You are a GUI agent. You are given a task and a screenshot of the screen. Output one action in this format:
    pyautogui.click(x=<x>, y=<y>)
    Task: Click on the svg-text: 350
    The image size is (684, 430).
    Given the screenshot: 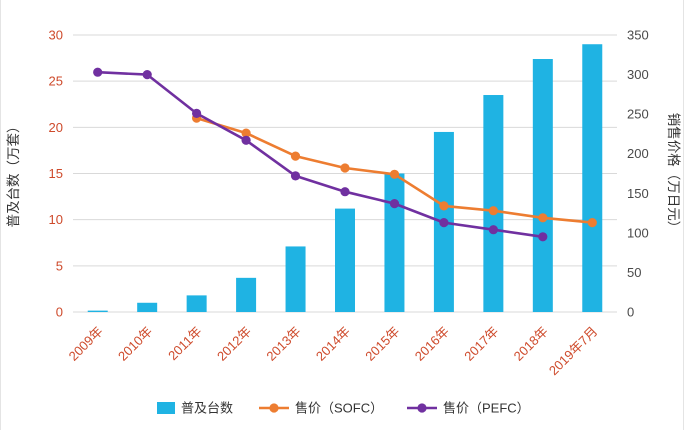 What is the action you would take?
    pyautogui.click(x=638, y=35)
    